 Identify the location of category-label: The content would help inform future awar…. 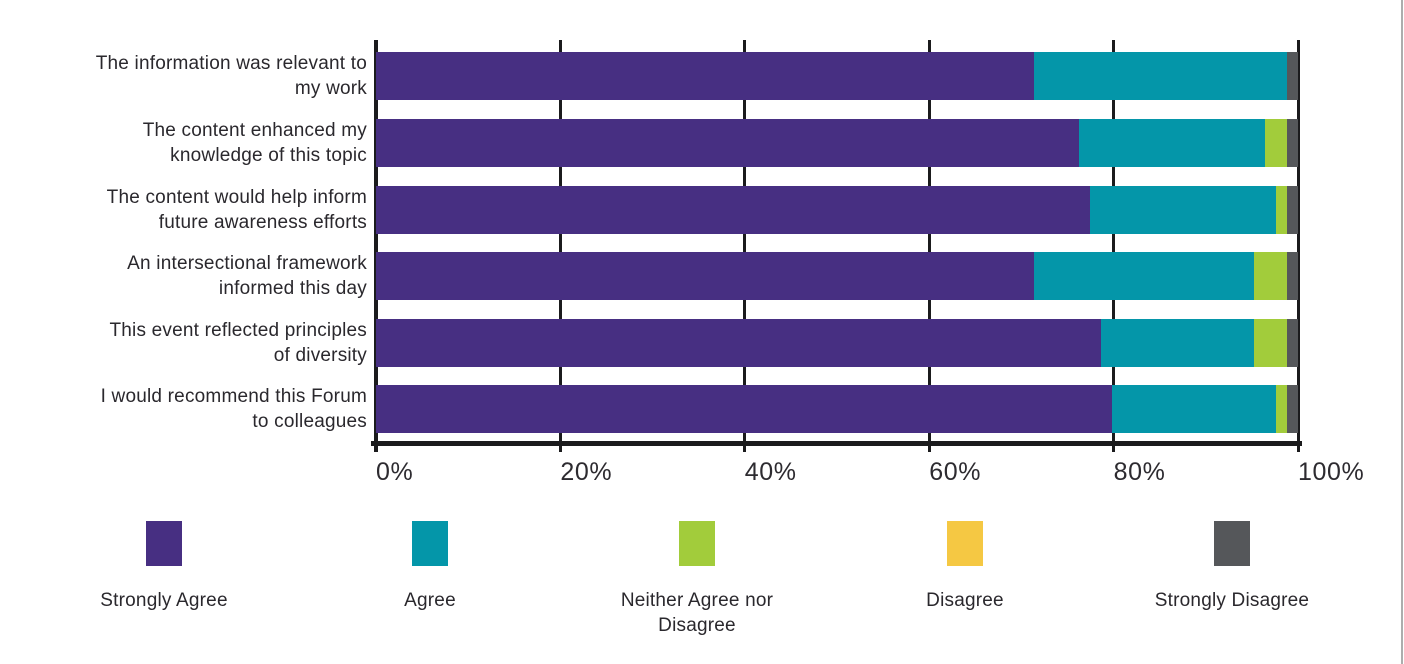
(183, 210).